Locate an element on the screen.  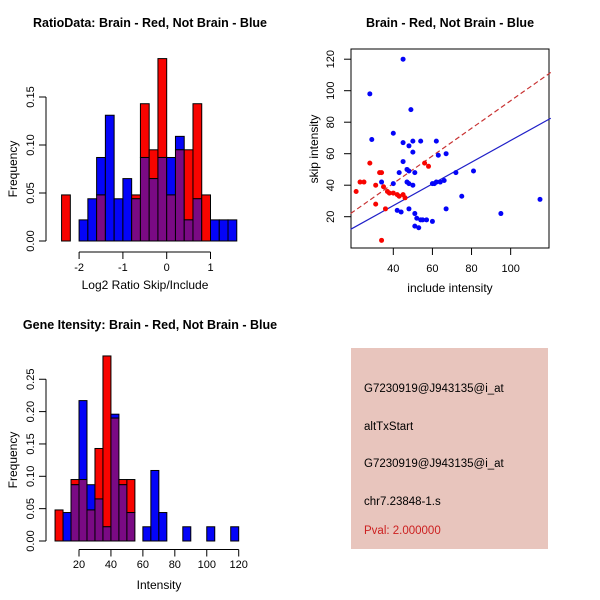
y-tick-label: 120 is located at coordinates (331, 59).